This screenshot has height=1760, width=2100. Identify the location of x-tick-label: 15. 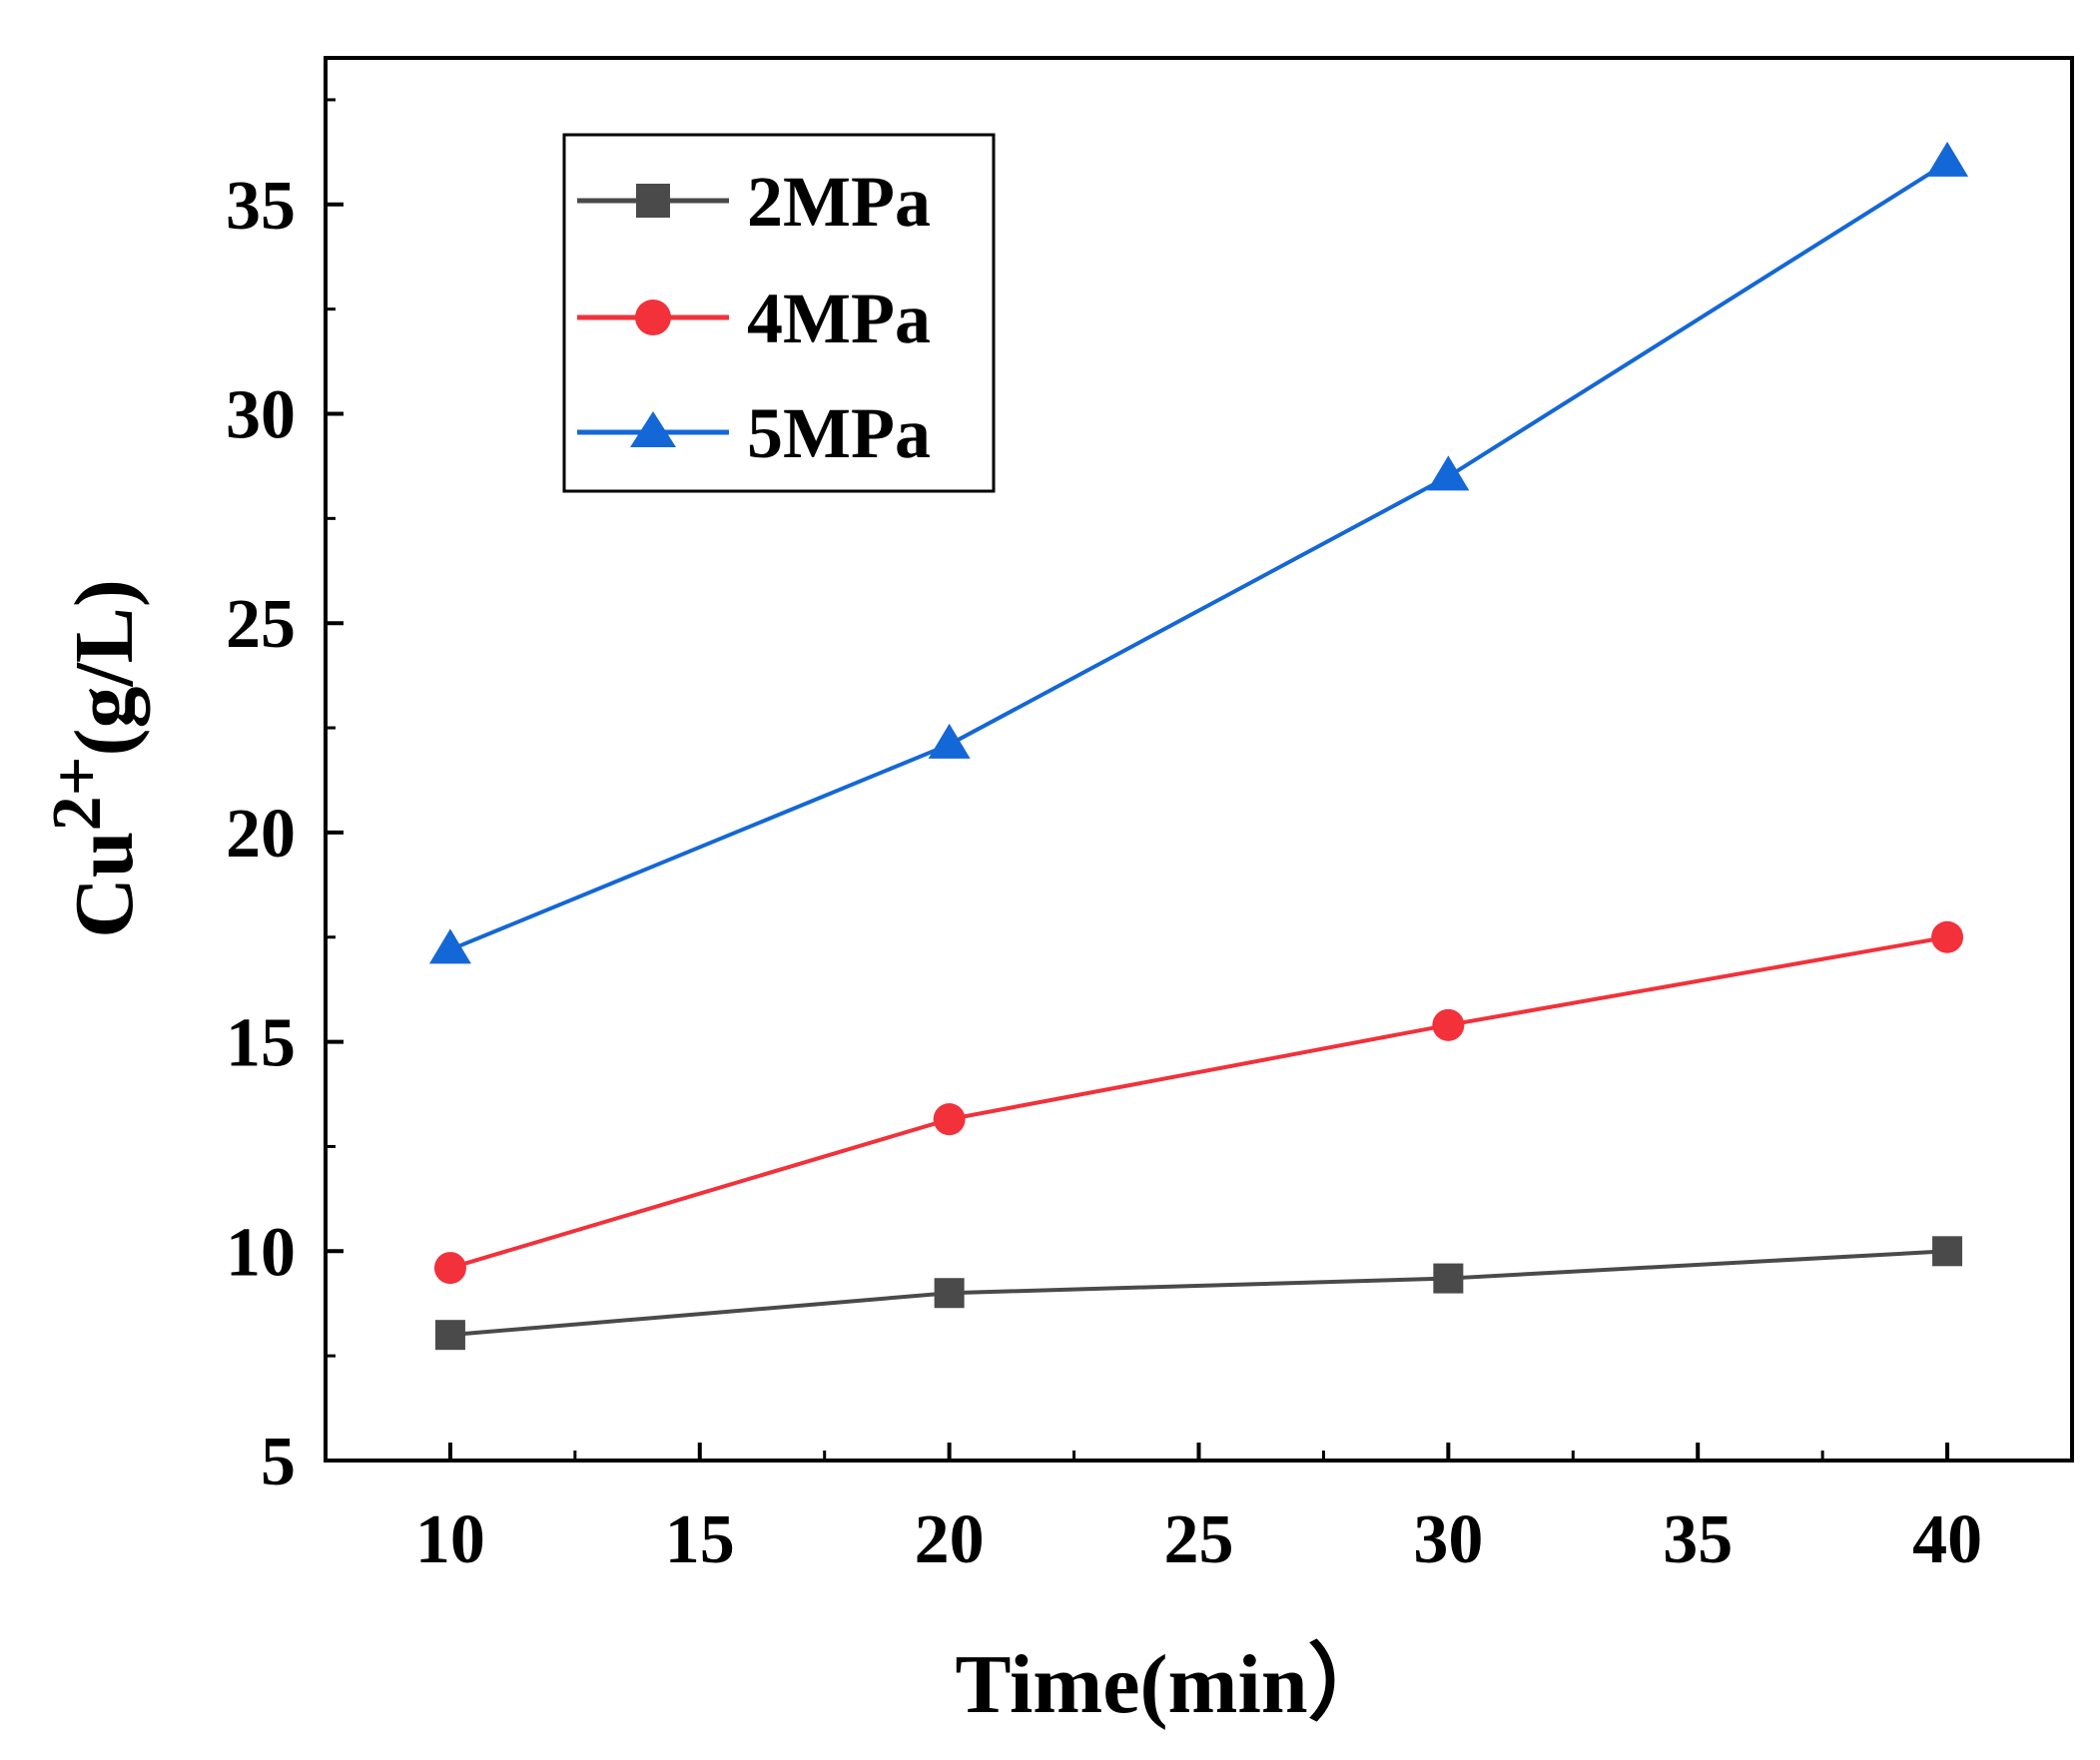
(700, 1539).